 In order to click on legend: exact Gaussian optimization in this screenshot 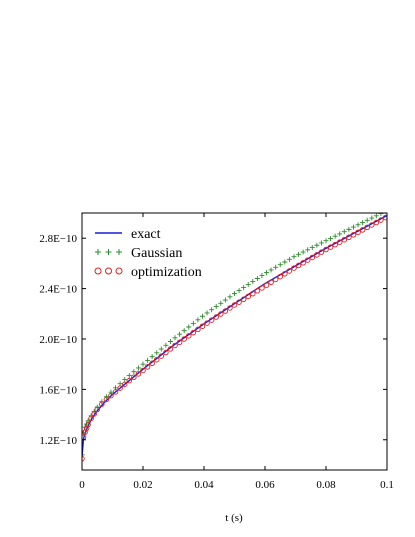, I will do `click(148, 253)`.